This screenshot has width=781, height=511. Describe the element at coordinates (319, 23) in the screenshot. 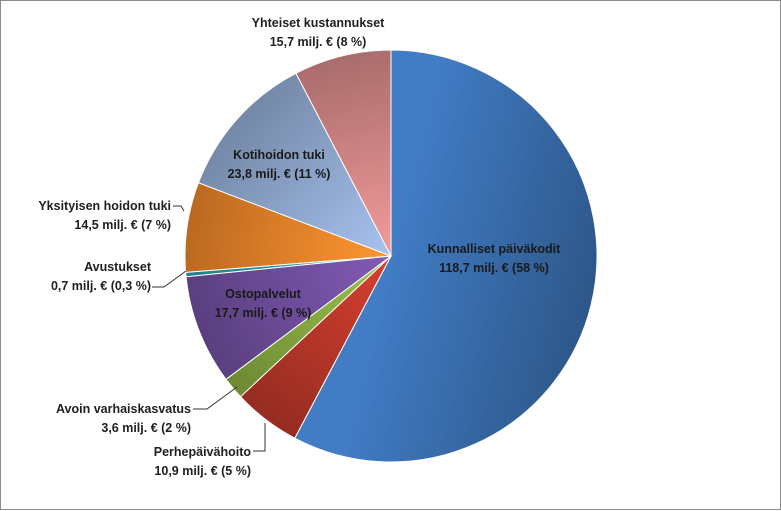

I see `slice-name-7: Yhteiset kustannukset` at that location.